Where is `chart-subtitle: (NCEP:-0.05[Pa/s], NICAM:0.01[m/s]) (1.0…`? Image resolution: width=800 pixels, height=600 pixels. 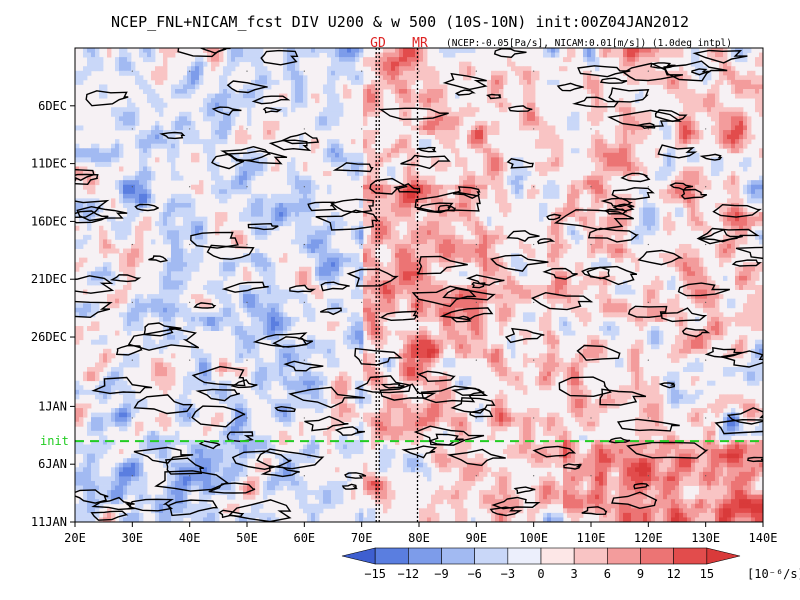 chart-subtitle: (NCEP:-0.05[Pa/s], NICAM:0.01[m/s]) (1.0… is located at coordinates (589, 43).